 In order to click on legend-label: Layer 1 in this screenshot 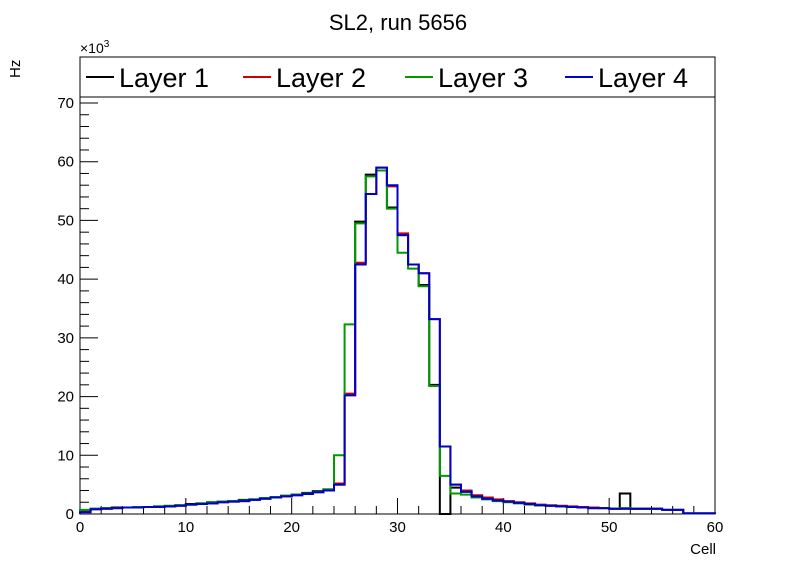, I will do `click(164, 78)`.